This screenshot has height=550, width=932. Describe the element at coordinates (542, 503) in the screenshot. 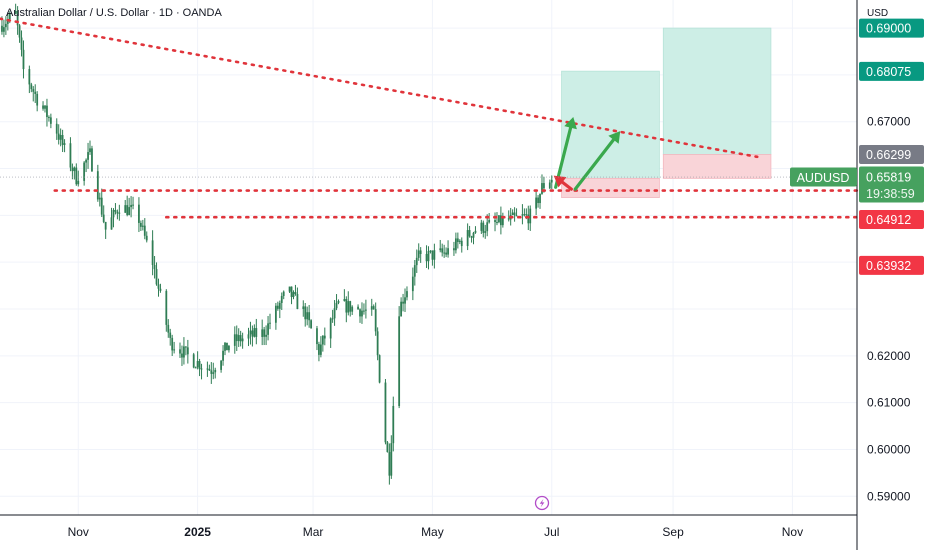

I see `lightning-icon` at that location.